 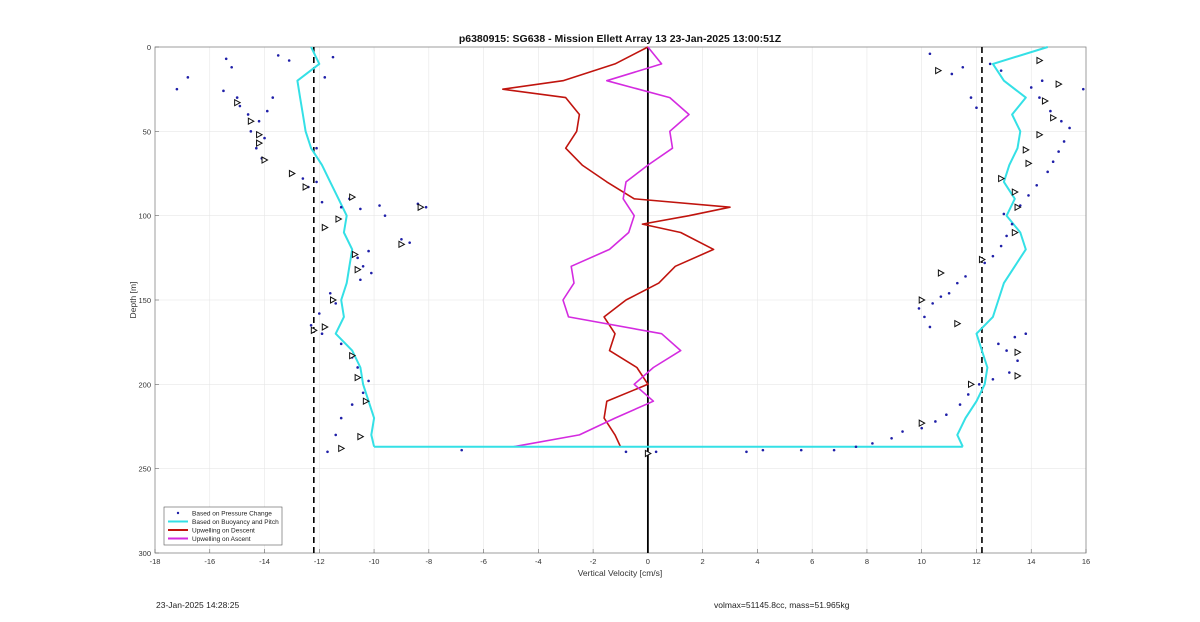 I want to click on x-tick-label: -8, so click(x=428, y=561).